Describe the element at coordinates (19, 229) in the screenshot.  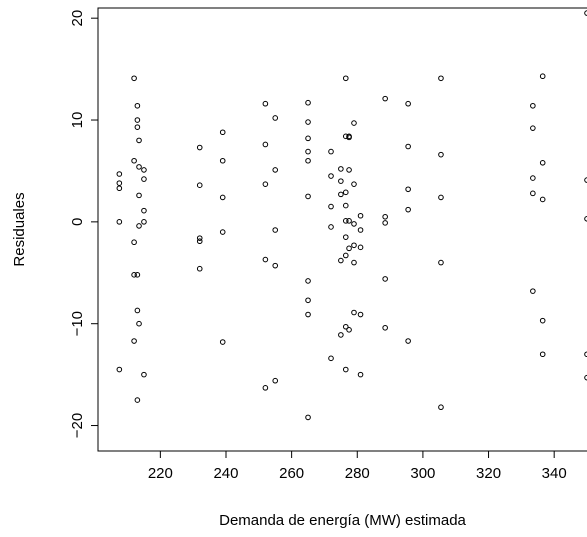
I see `y-axis-label: Residuales` at that location.